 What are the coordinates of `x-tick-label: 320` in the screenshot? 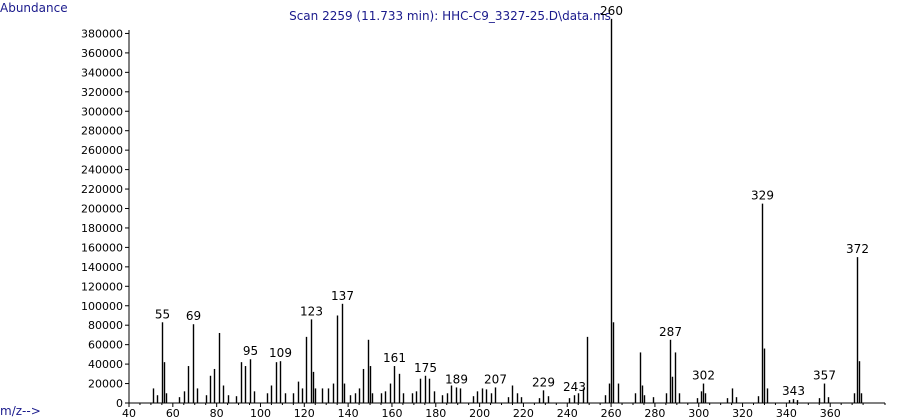 It's located at (742, 413).